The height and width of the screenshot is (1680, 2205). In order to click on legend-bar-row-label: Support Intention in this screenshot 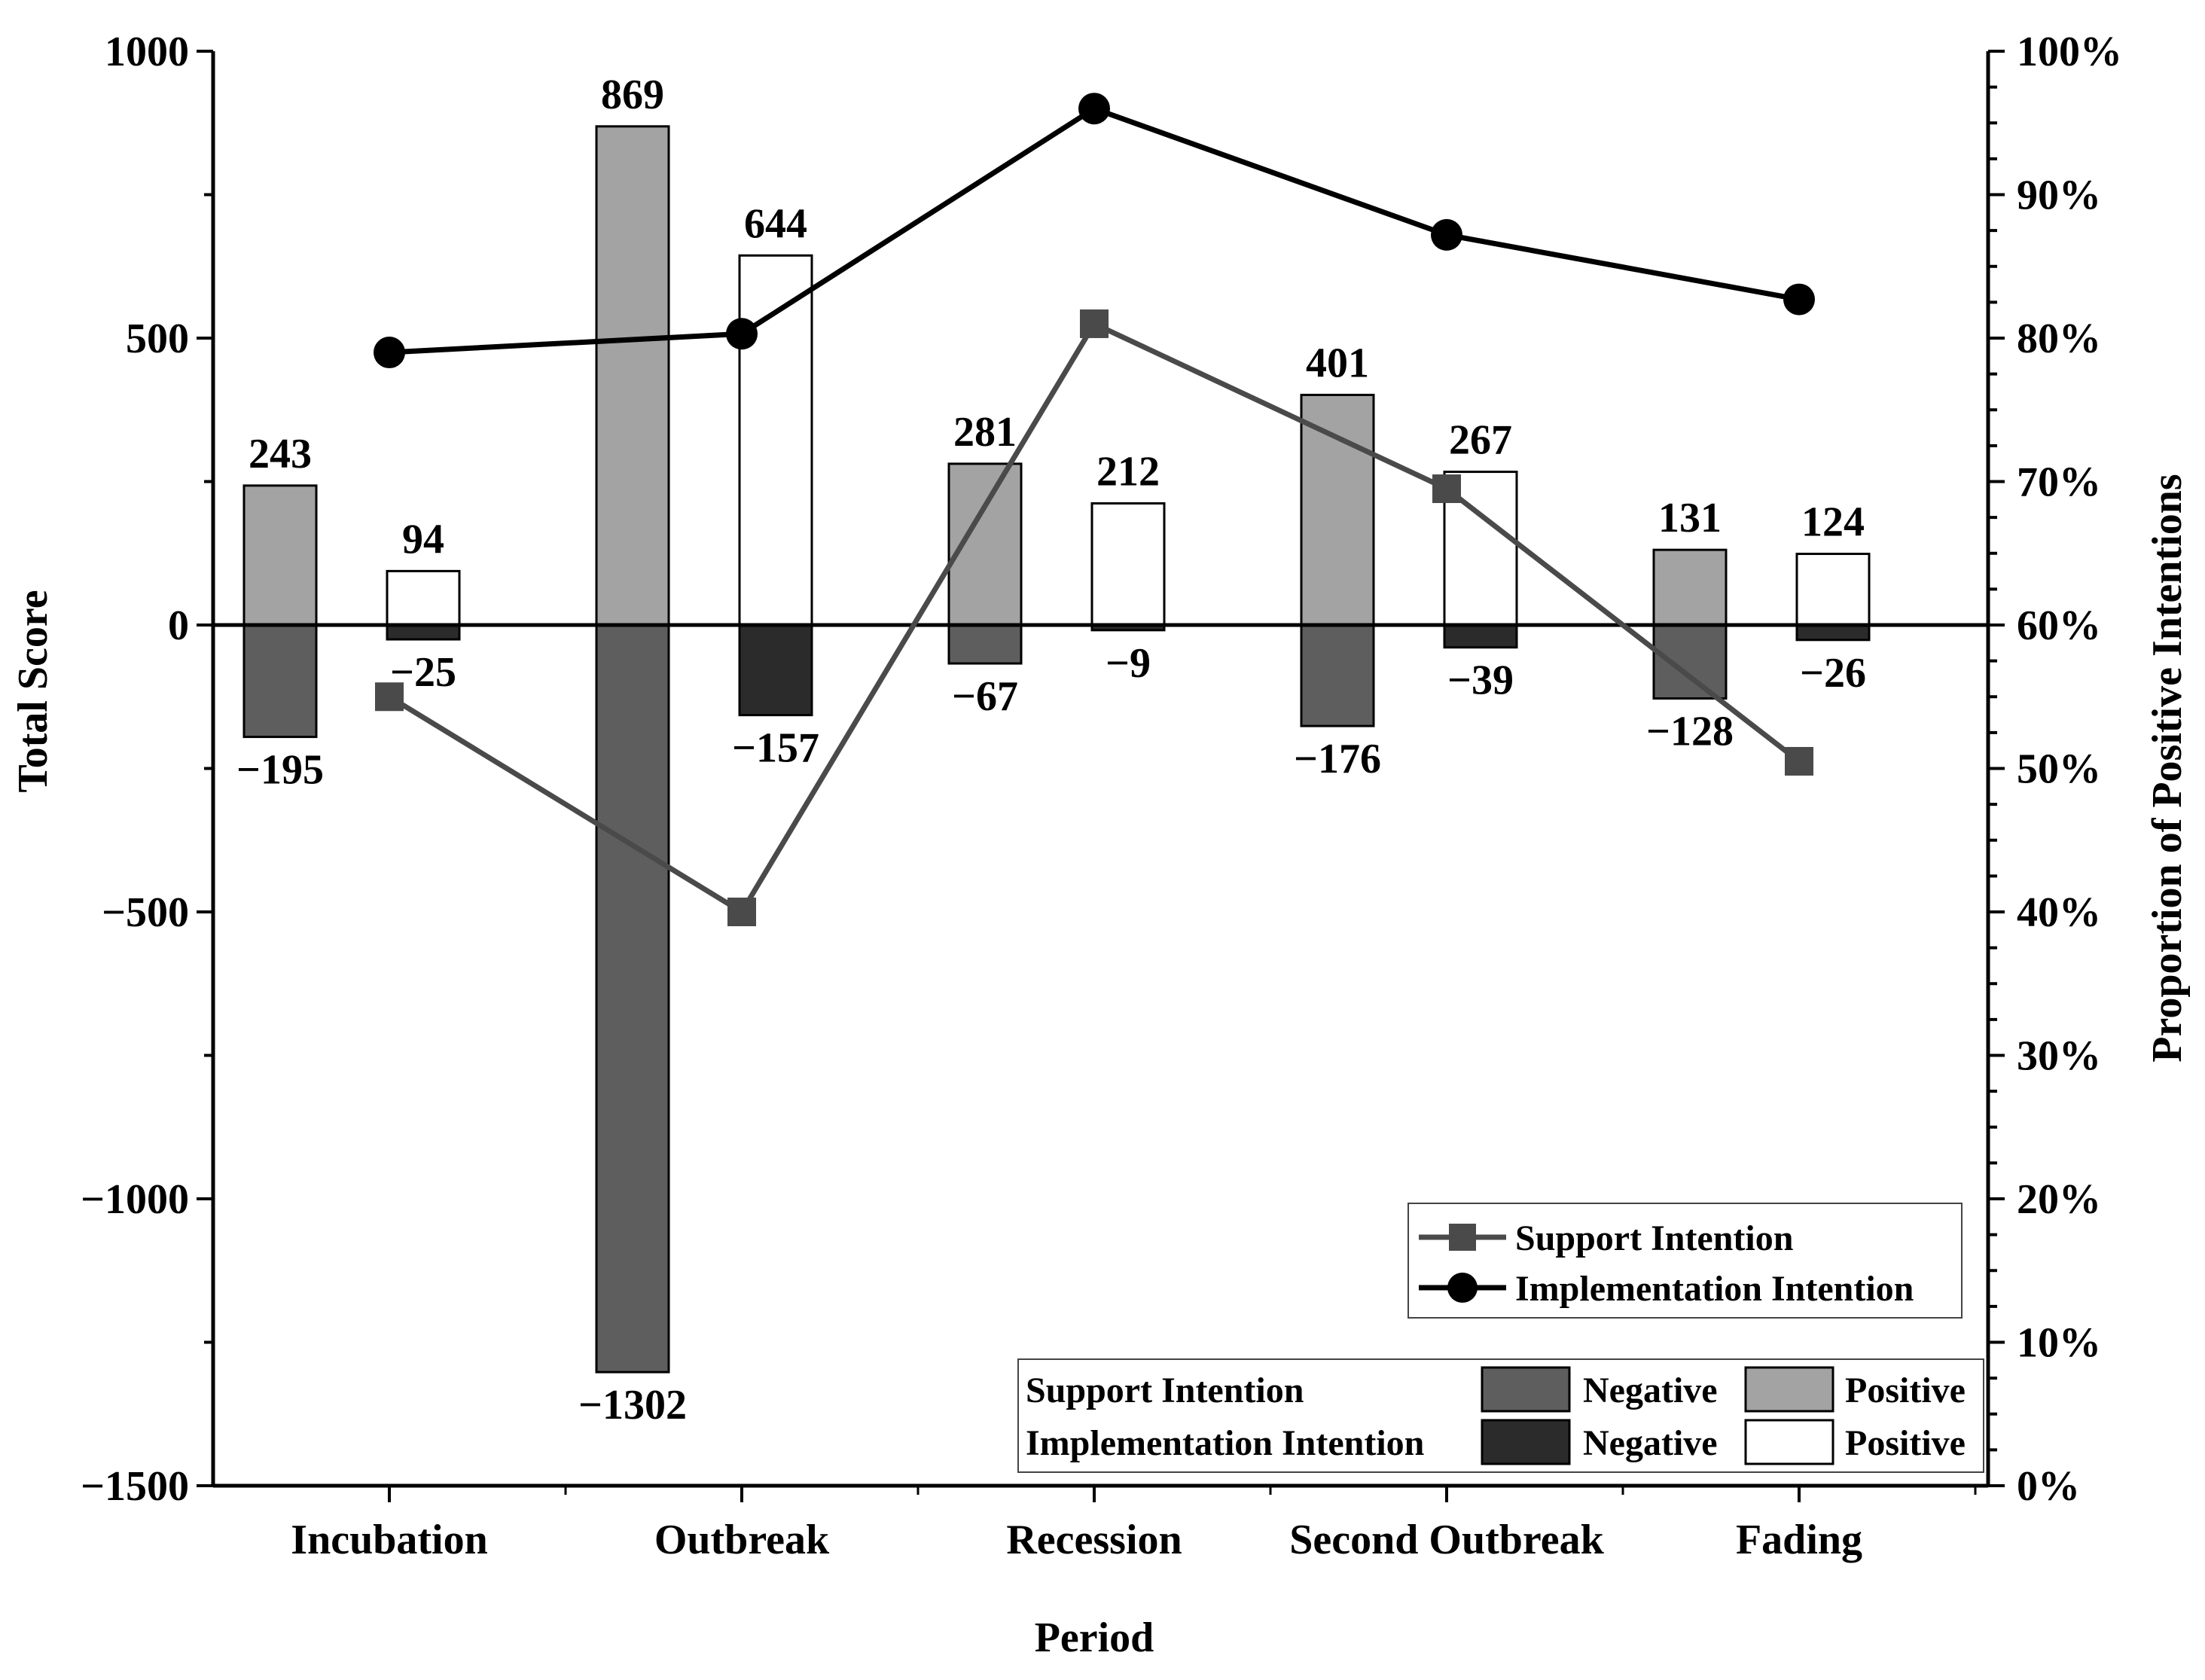, I will do `click(1165, 1390)`.